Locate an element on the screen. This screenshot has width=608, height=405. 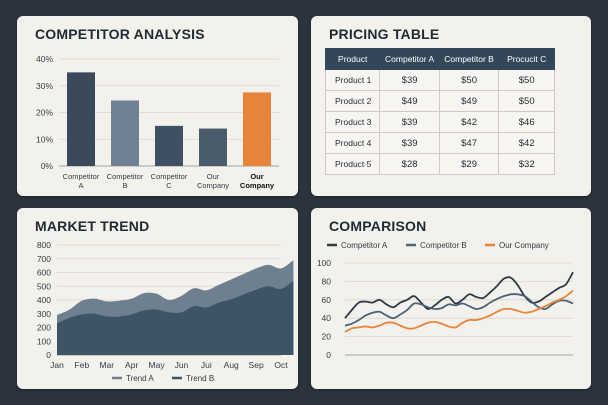
table-row: Product 4 $39 $47 $42 is located at coordinates (457, 143).